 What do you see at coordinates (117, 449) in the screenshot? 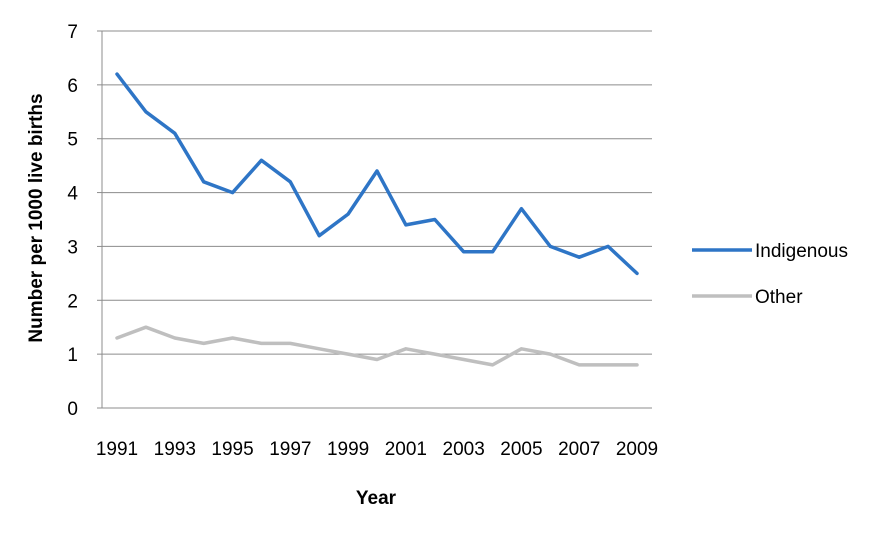
I see `x-tick-label: 1991` at bounding box center [117, 449].